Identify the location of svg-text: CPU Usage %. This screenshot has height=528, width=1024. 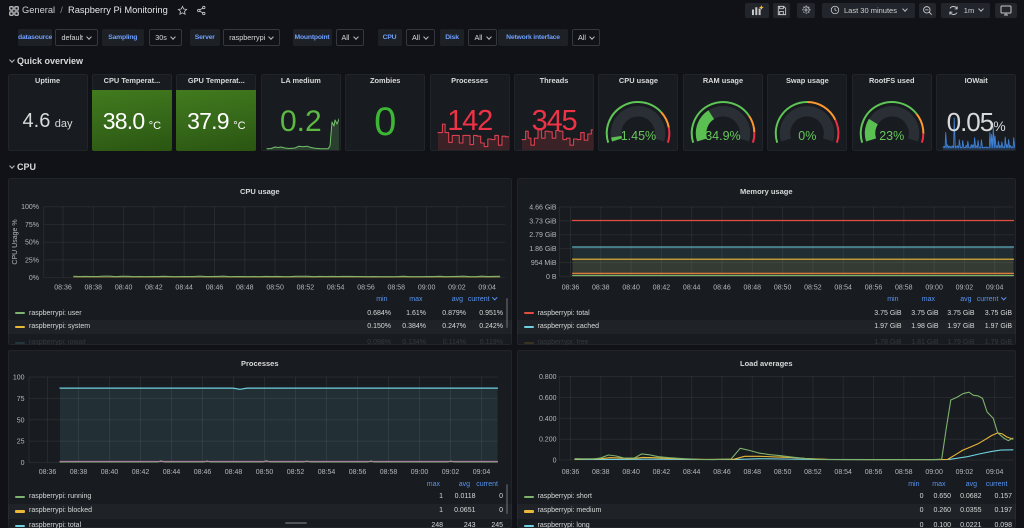
(15, 241).